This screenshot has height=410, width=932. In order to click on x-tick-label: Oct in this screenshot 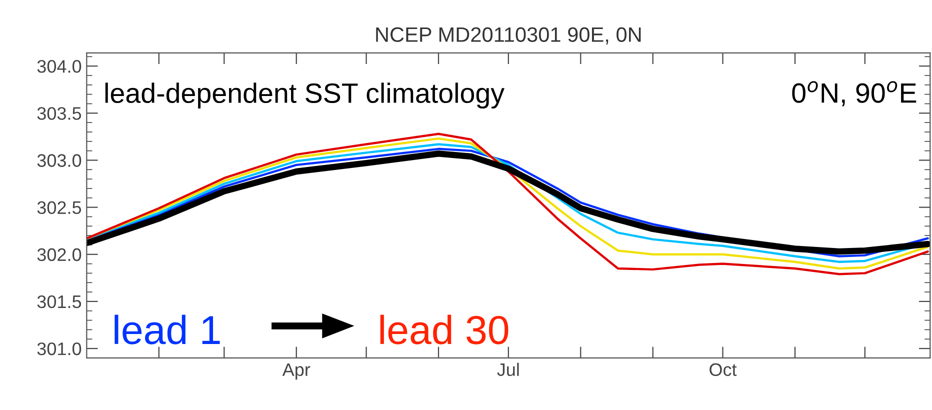, I will do `click(723, 369)`.